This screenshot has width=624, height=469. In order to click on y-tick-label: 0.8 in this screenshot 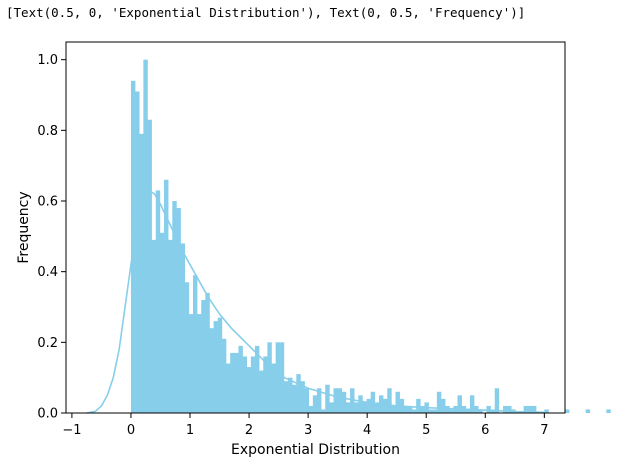, I will do `click(47, 131)`.